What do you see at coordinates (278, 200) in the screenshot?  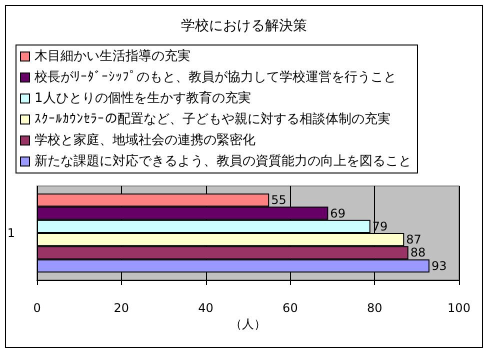 I see `data-label: 55` at bounding box center [278, 200].